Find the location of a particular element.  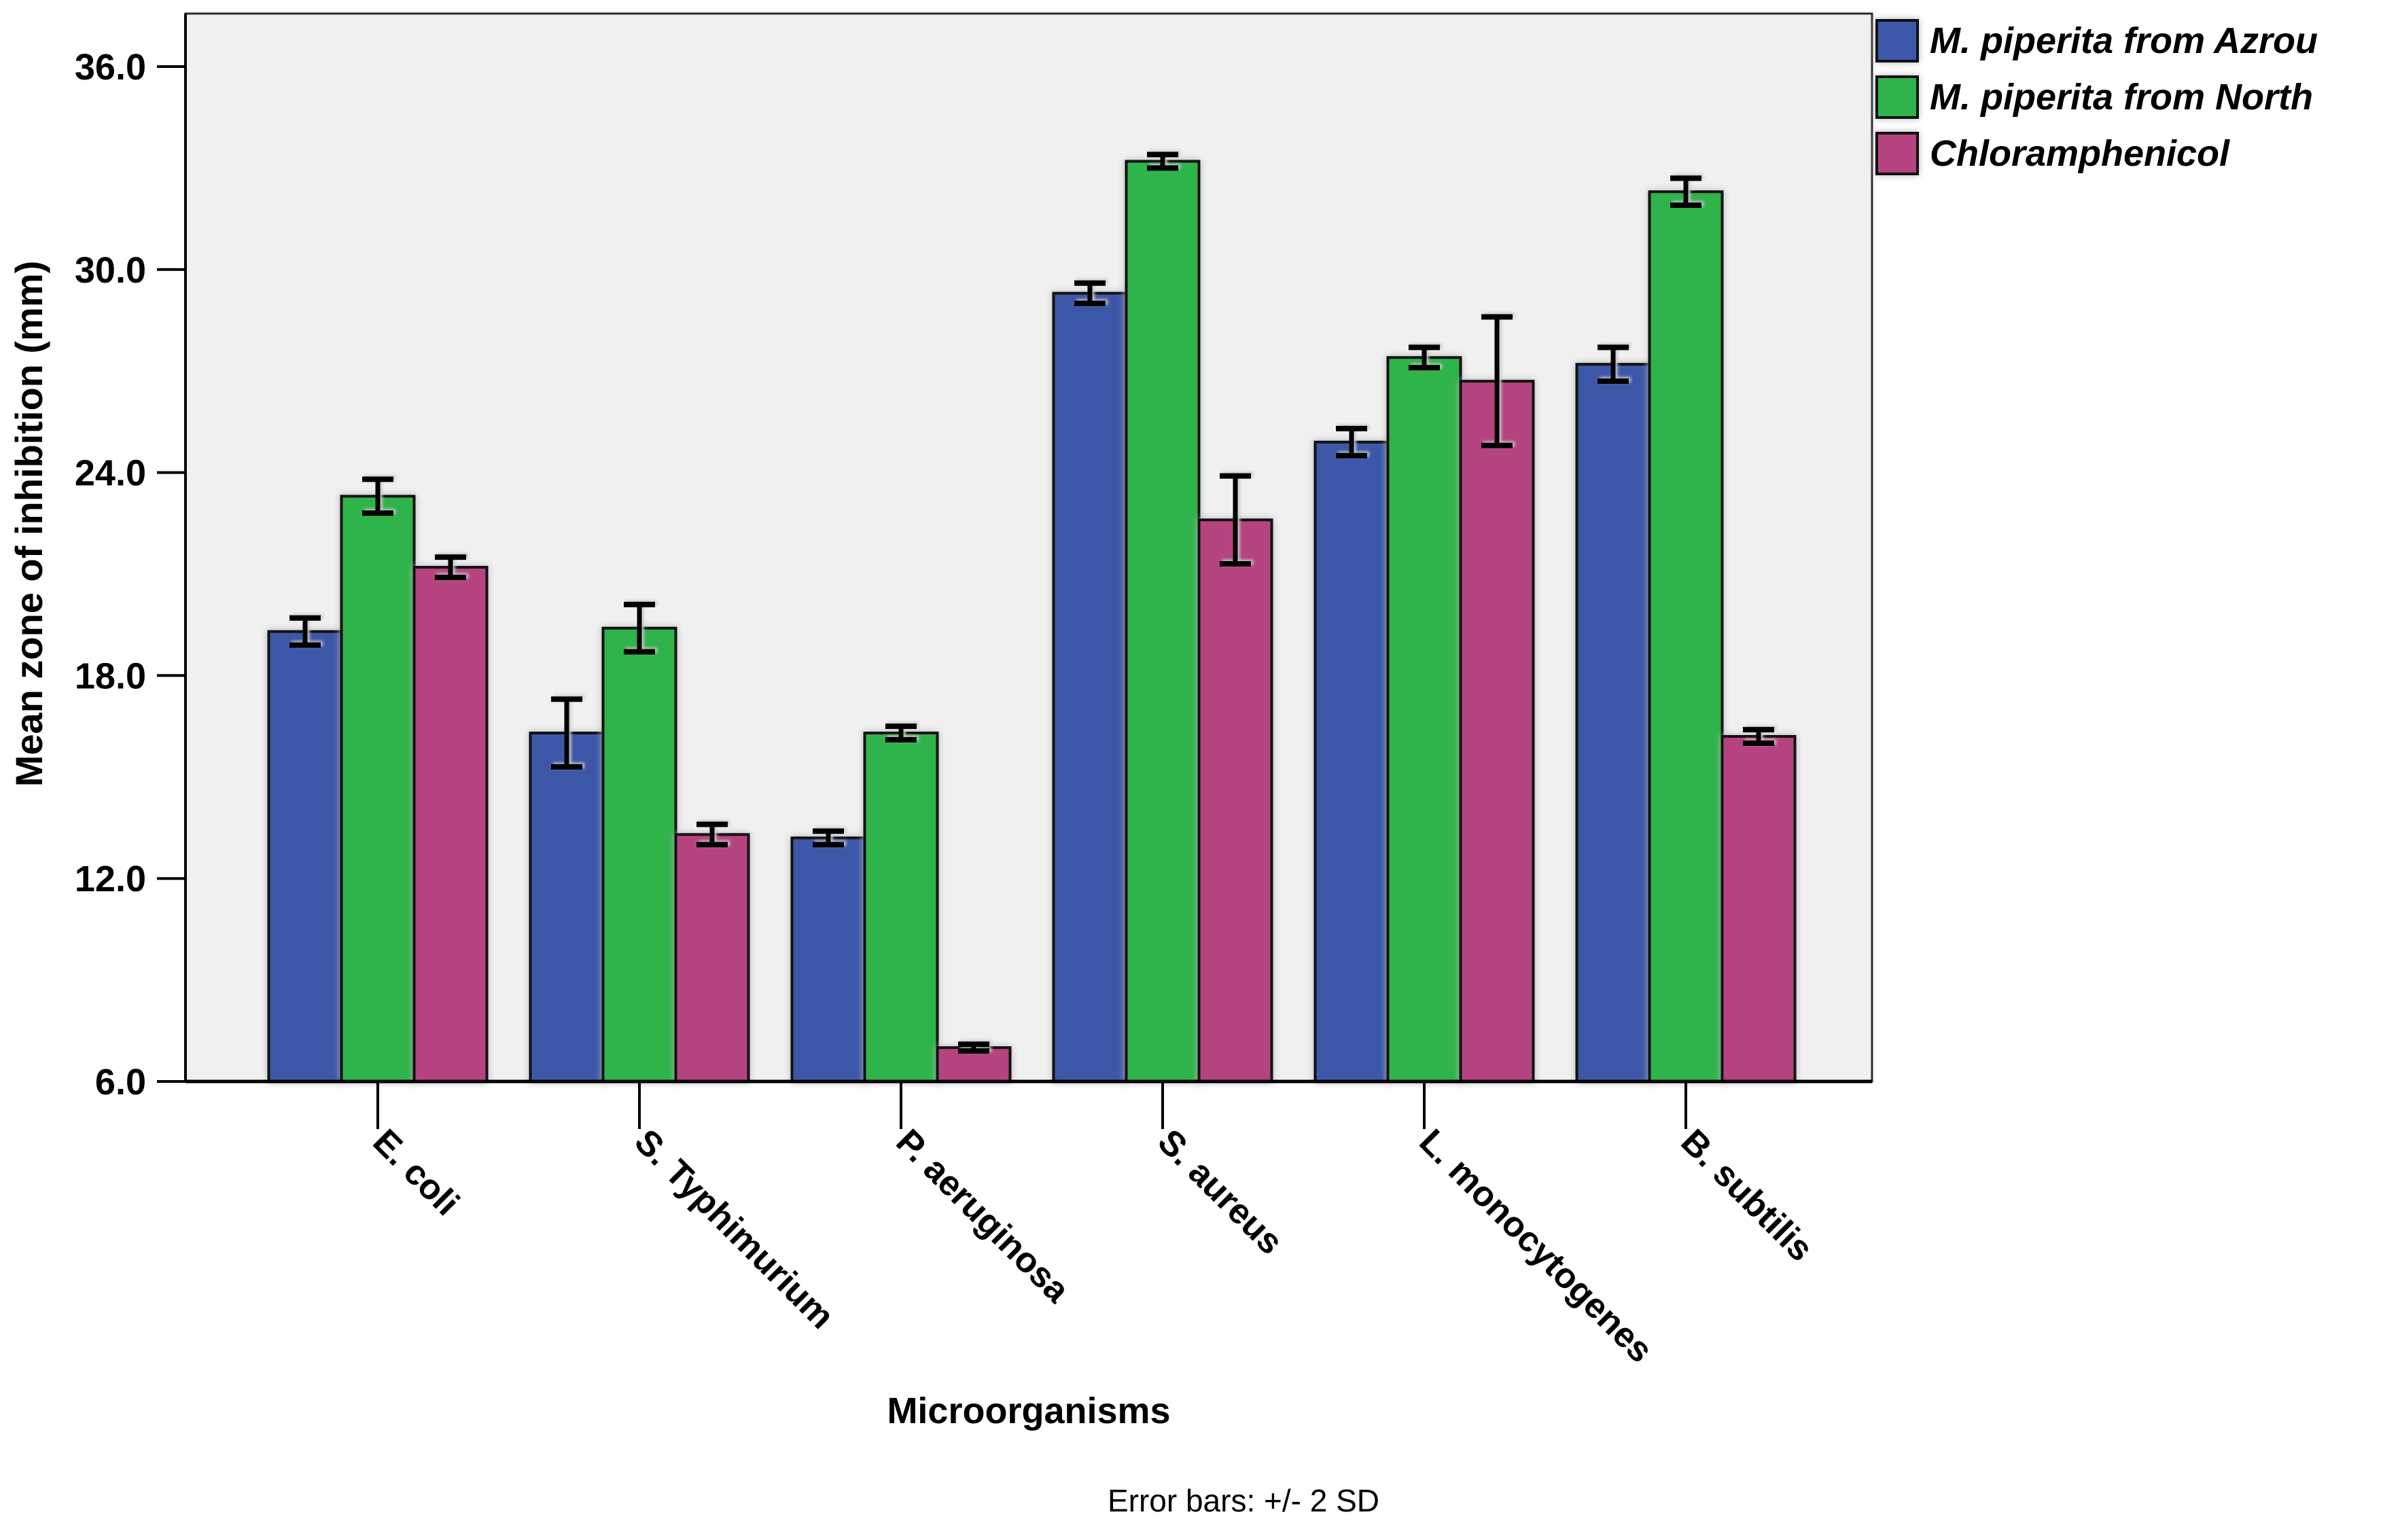

y-tick-label: 30.0 is located at coordinates (111, 270).